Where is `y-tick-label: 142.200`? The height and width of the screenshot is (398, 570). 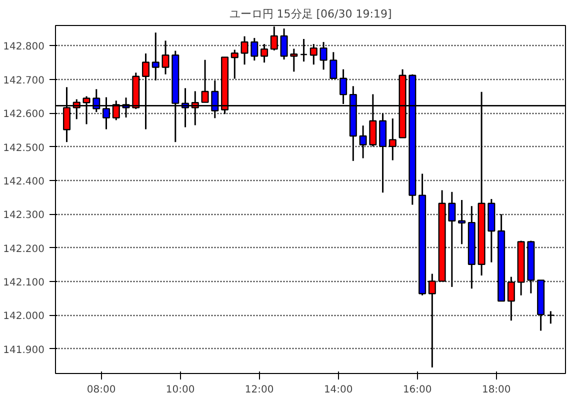
y-tick-label: 142.200 is located at coordinates (24, 249).